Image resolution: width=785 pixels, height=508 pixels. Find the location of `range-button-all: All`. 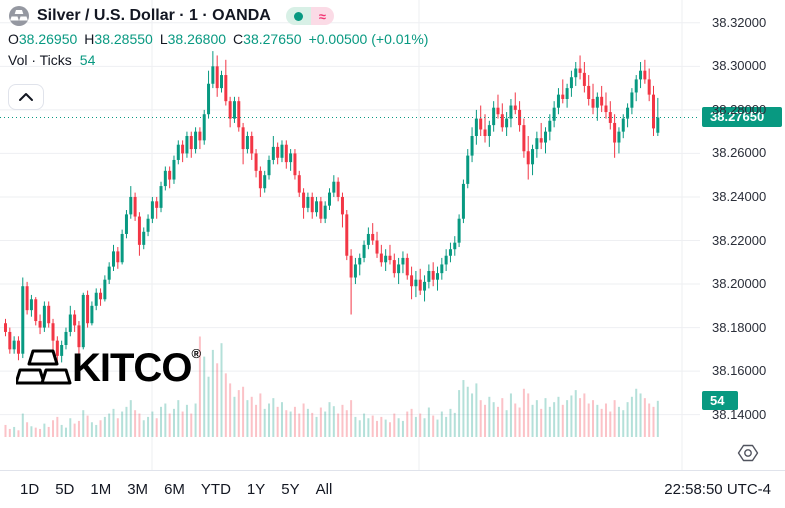

range-button-all: All is located at coordinates (324, 489).